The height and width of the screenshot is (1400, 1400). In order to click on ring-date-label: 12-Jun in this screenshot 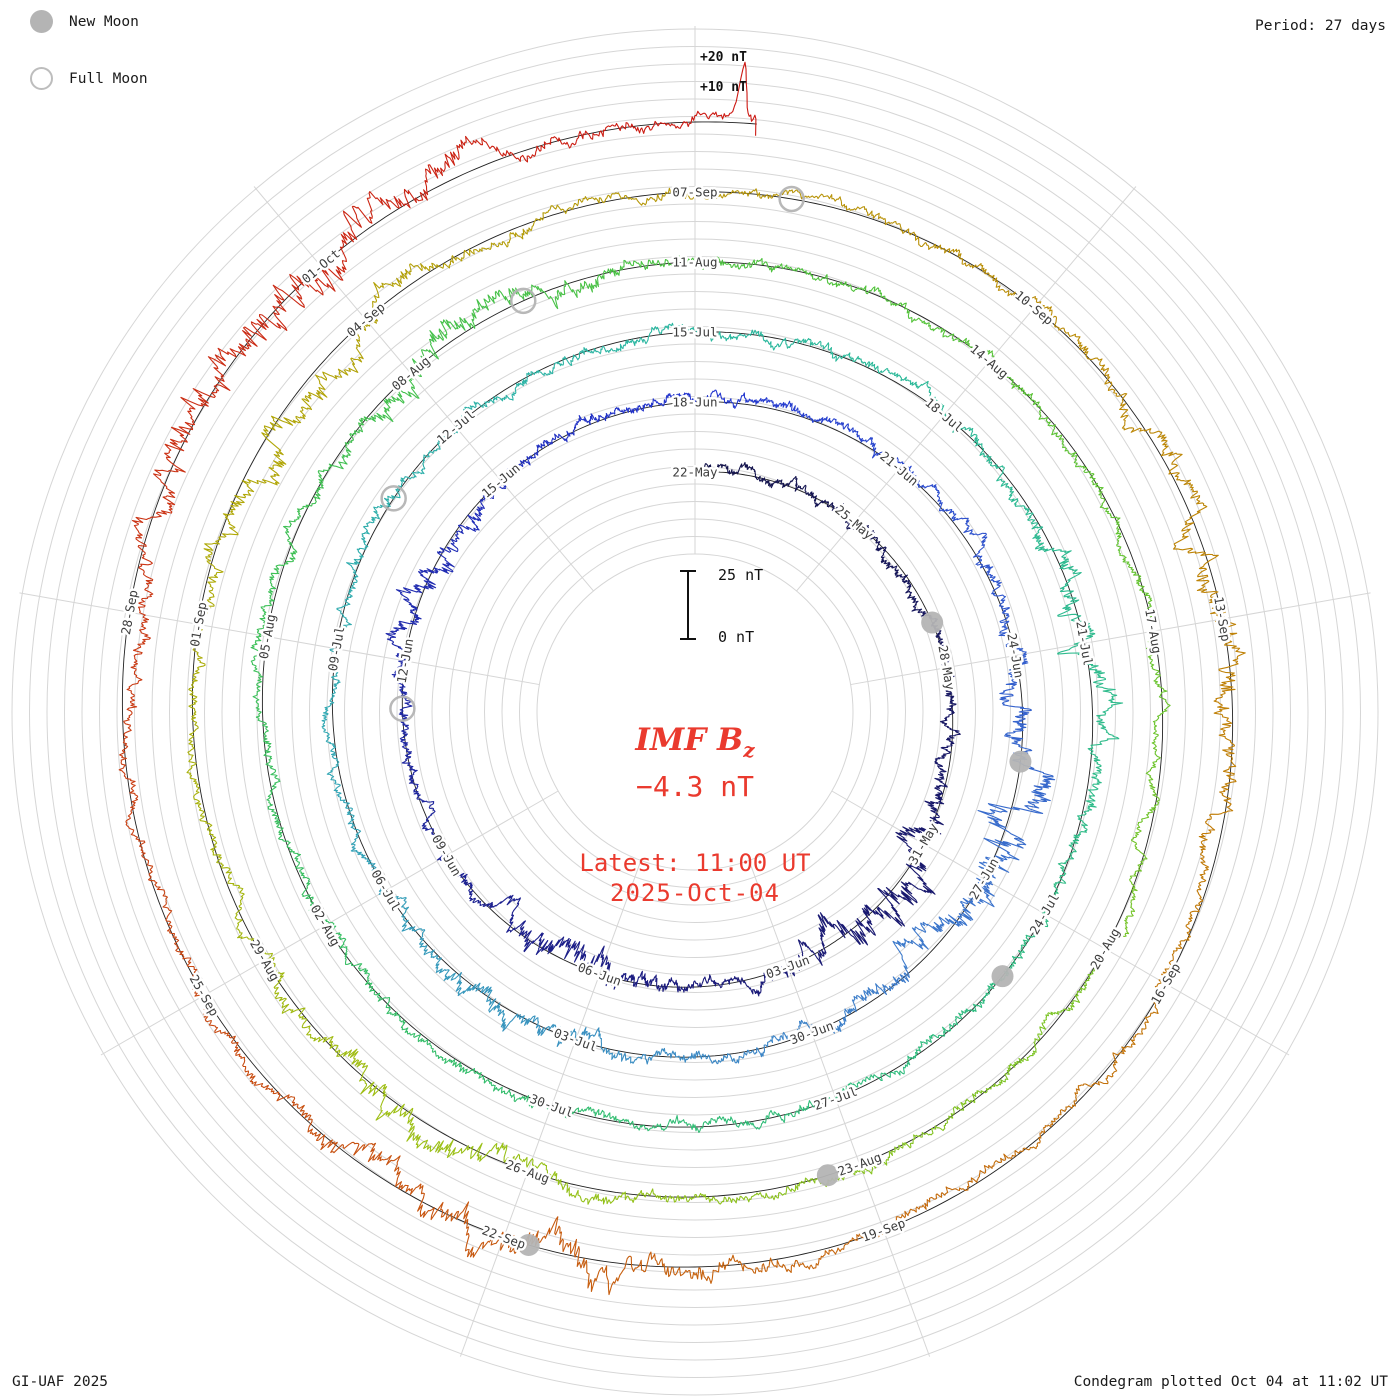, I will do `click(405, 660)`.